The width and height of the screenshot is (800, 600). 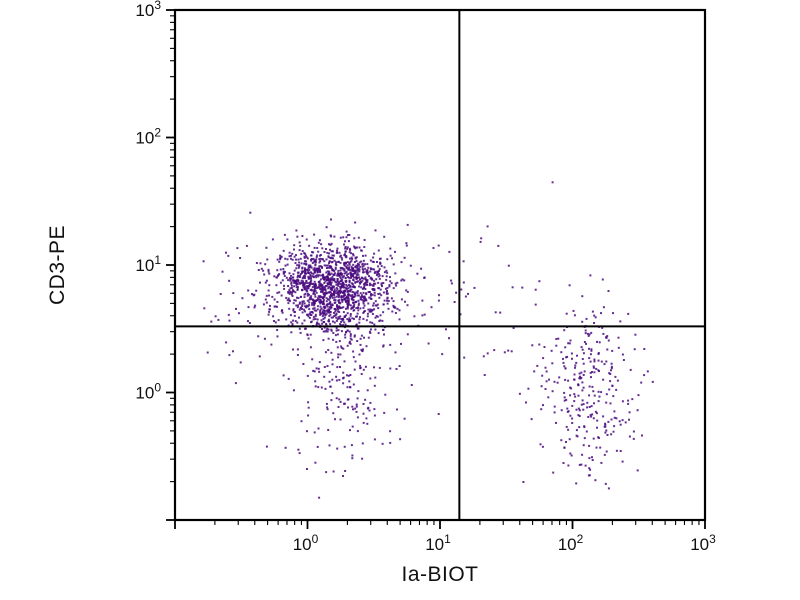 What do you see at coordinates (148, 392) in the screenshot?
I see `y-tick-label: 10⁰` at bounding box center [148, 392].